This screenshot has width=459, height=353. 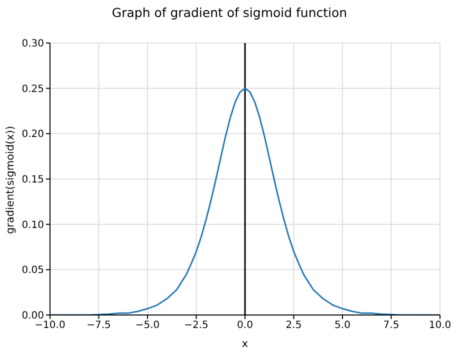 I want to click on chart-title: Graph of gradient of sigmoid function, so click(x=229, y=12).